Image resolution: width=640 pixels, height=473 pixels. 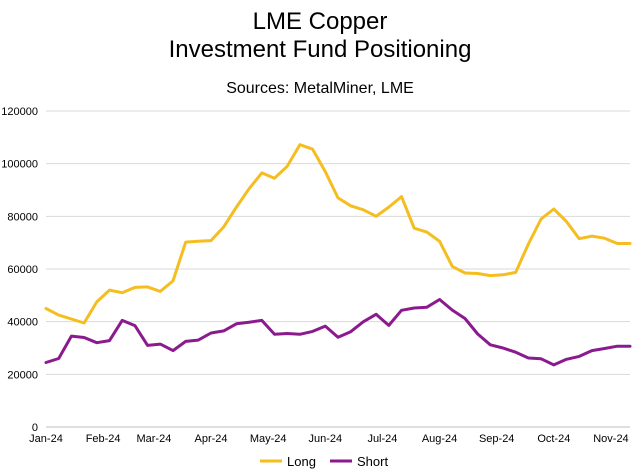 I want to click on chart-title-line-1: LME Copper, so click(x=320, y=21).